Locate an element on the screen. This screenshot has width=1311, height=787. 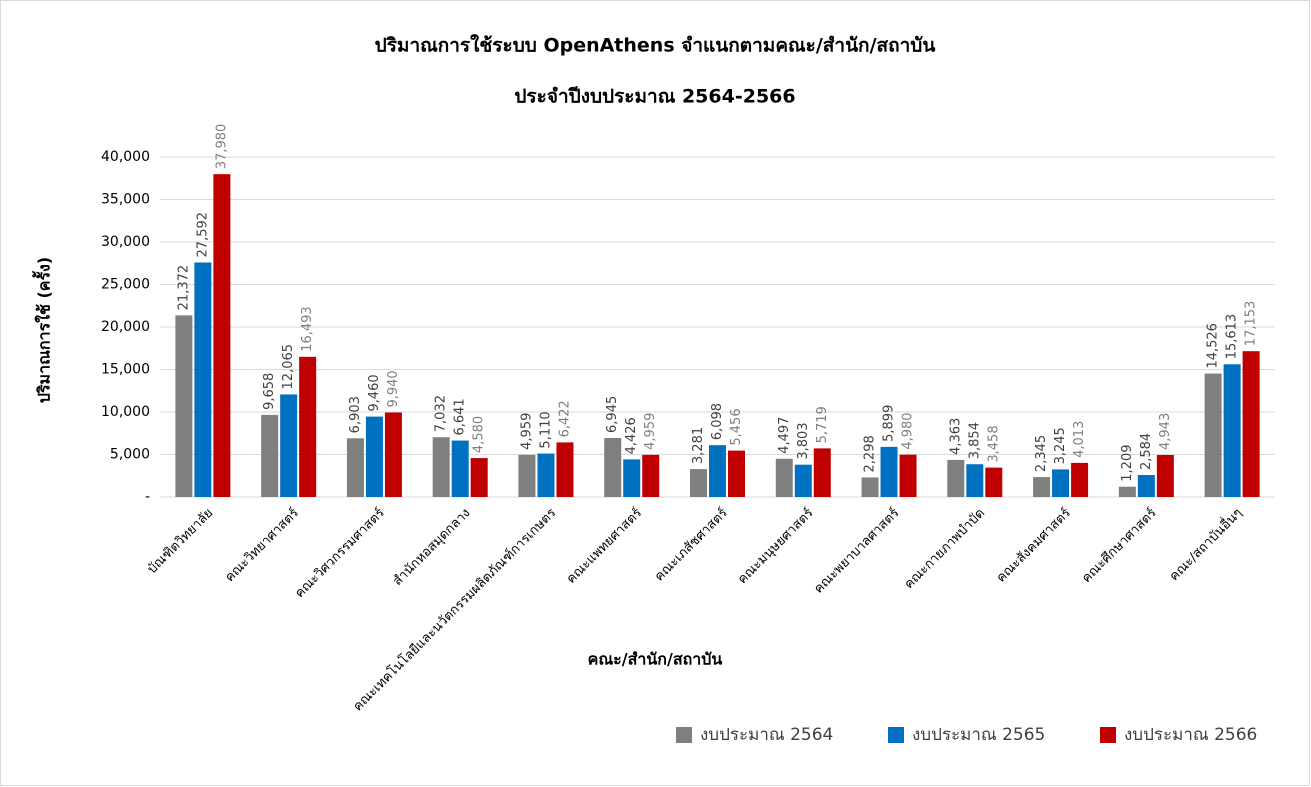
value-label: 2,298 is located at coordinates (870, 453).